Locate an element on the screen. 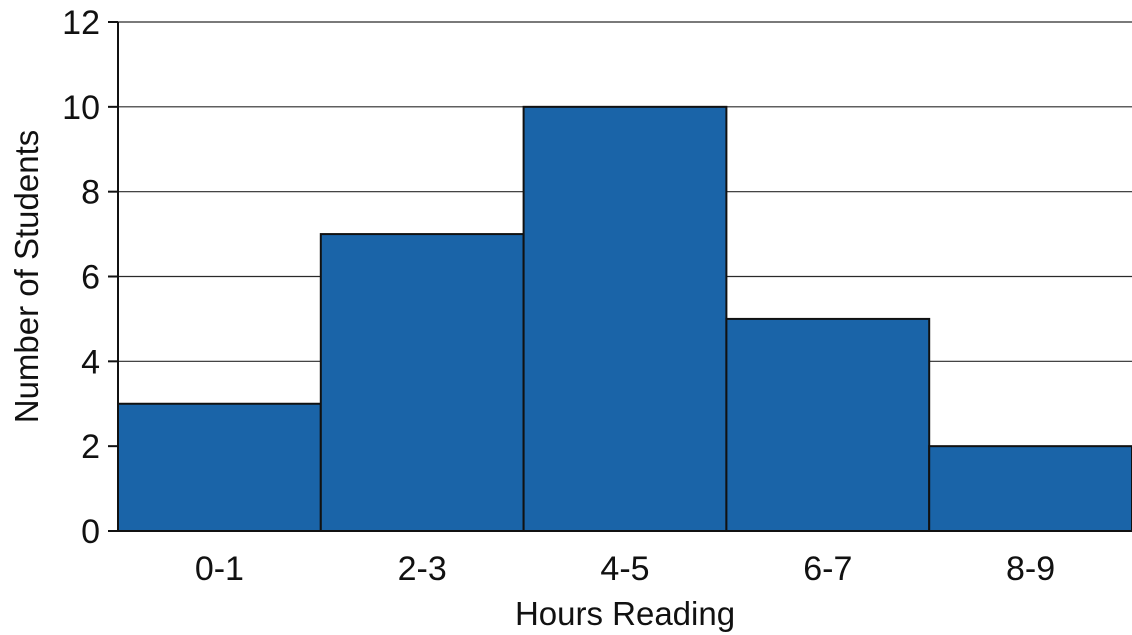 The image size is (1132, 635). x-tick-label: 4-5 is located at coordinates (624, 569).